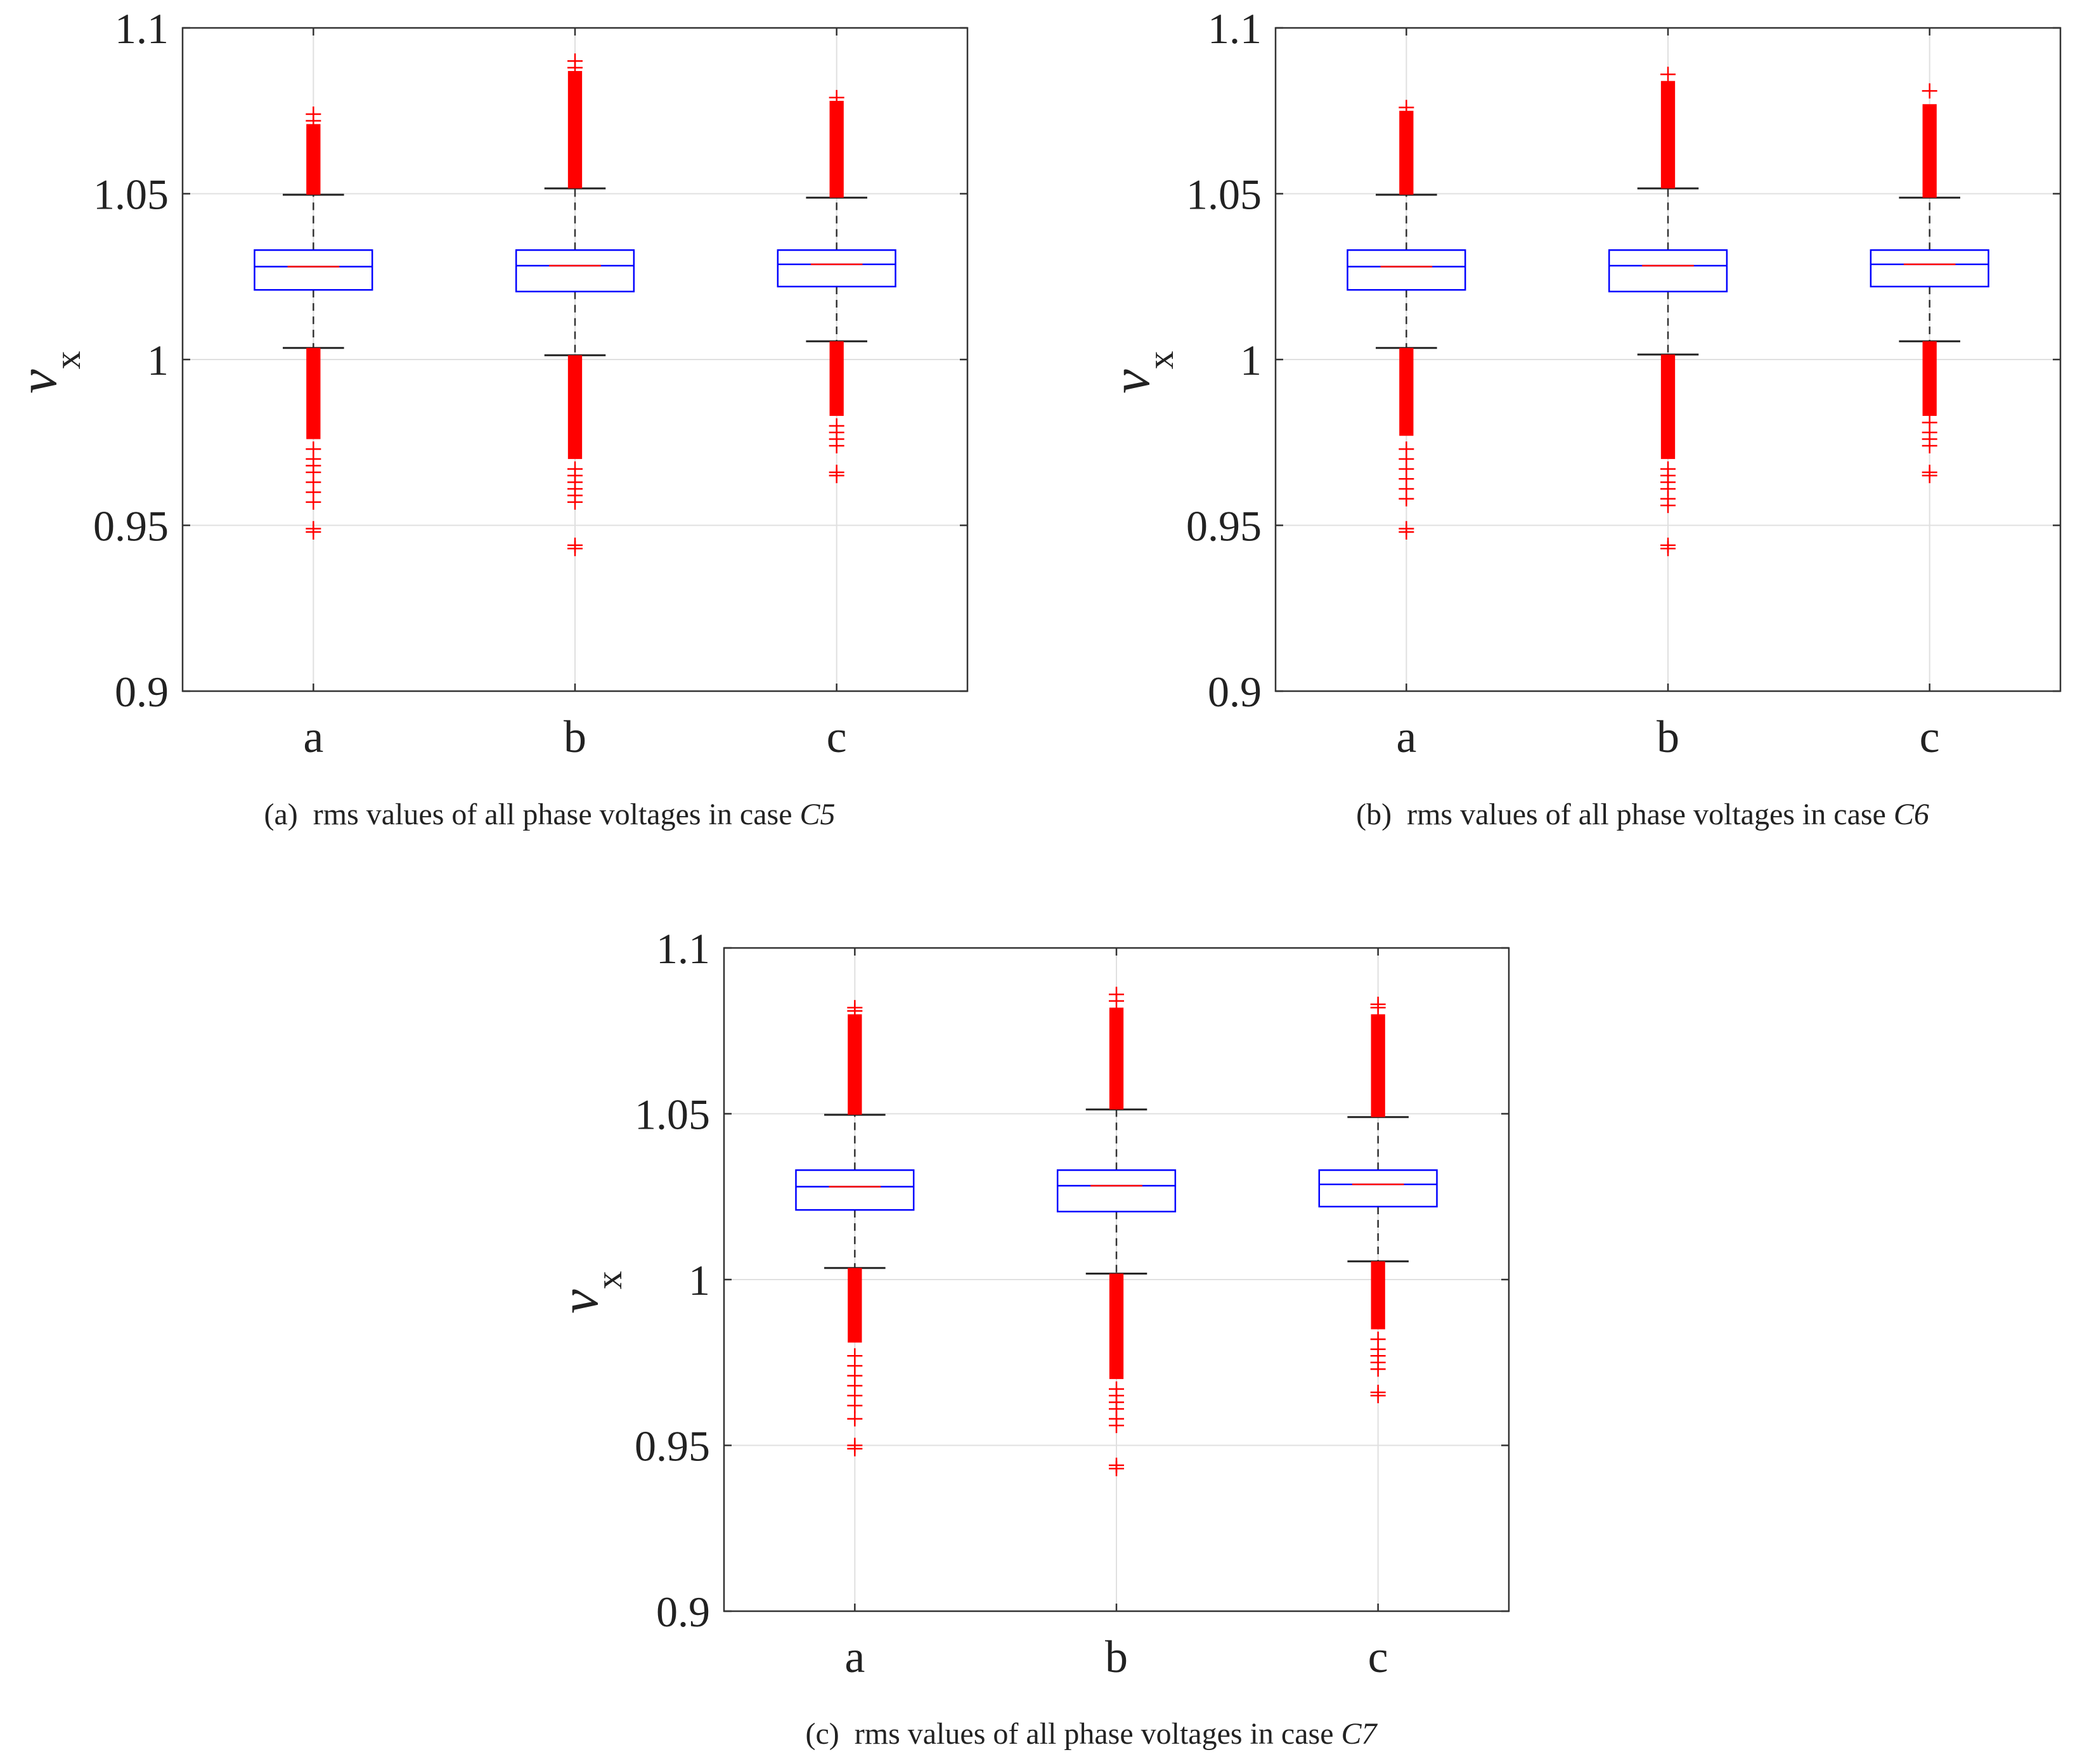  I want to click on caption-case-id: C7, so click(1359, 1734).